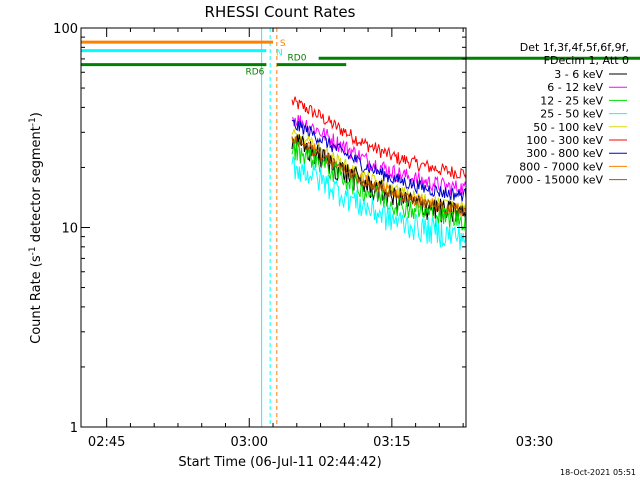 The height and width of the screenshot is (480, 640). What do you see at coordinates (574, 47) in the screenshot?
I see `legend-header-line-1: Det 1f,3f,4f,5f,6f,9f,` at bounding box center [574, 47].